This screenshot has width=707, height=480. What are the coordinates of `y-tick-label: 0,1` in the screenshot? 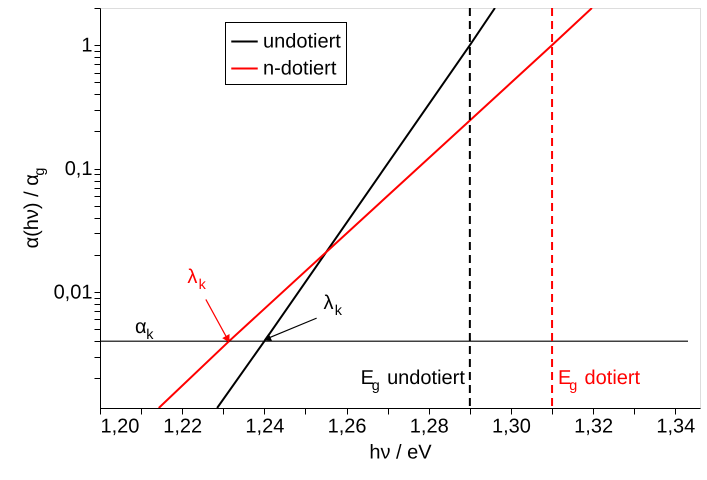 It's located at (78, 169).